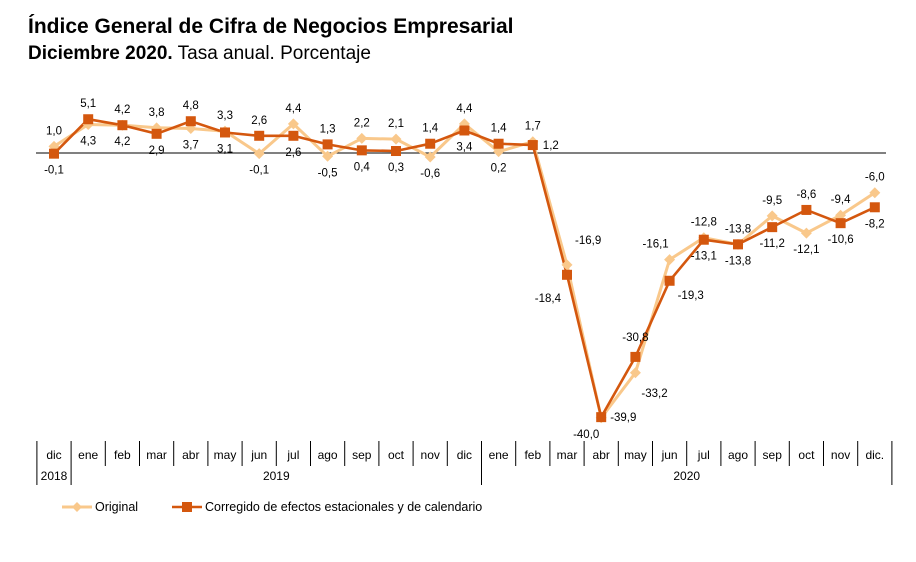 This screenshot has height=562, width=916. What do you see at coordinates (225, 455) in the screenshot?
I see `x-tick-label: may` at bounding box center [225, 455].